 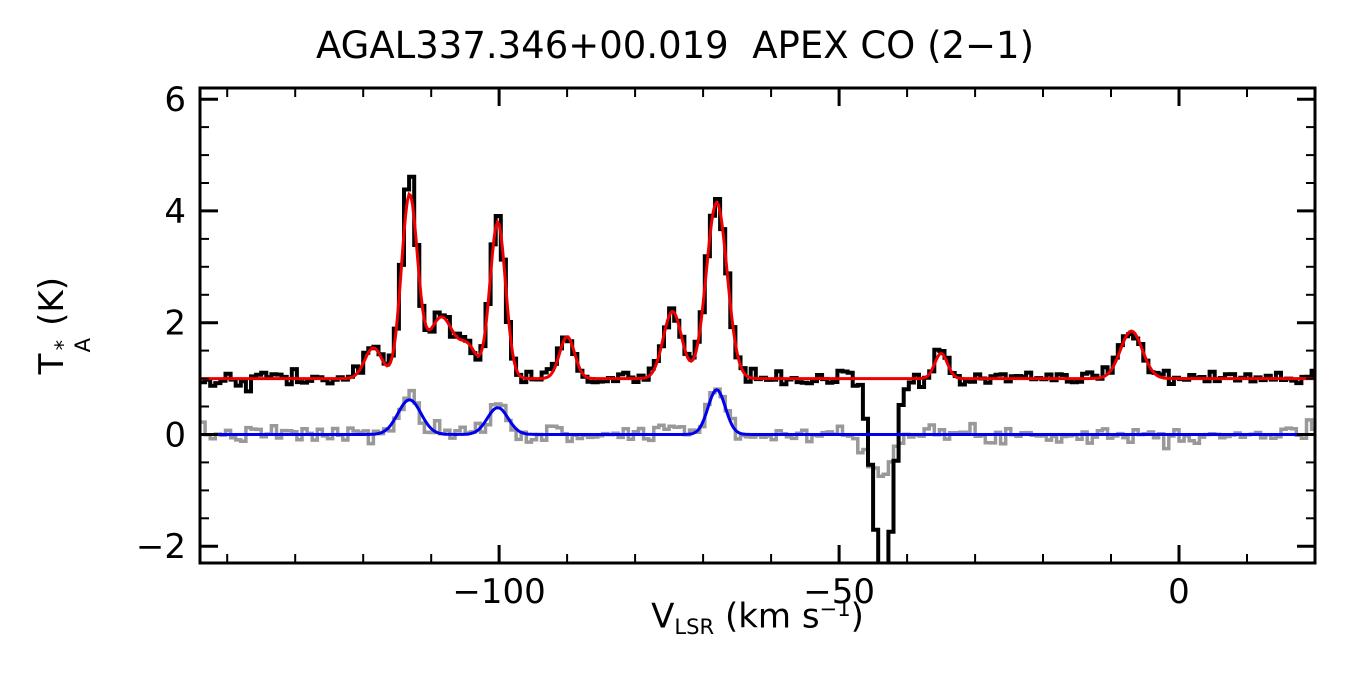 I want to click on x-axis-quantity: V, so click(x=663, y=616).